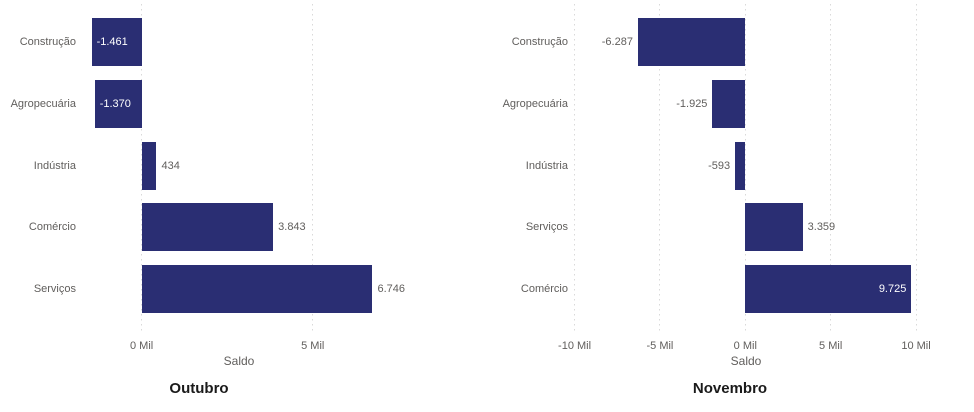 This screenshot has height=412, width=974. I want to click on bar-outubro-comercio, so click(207, 227).